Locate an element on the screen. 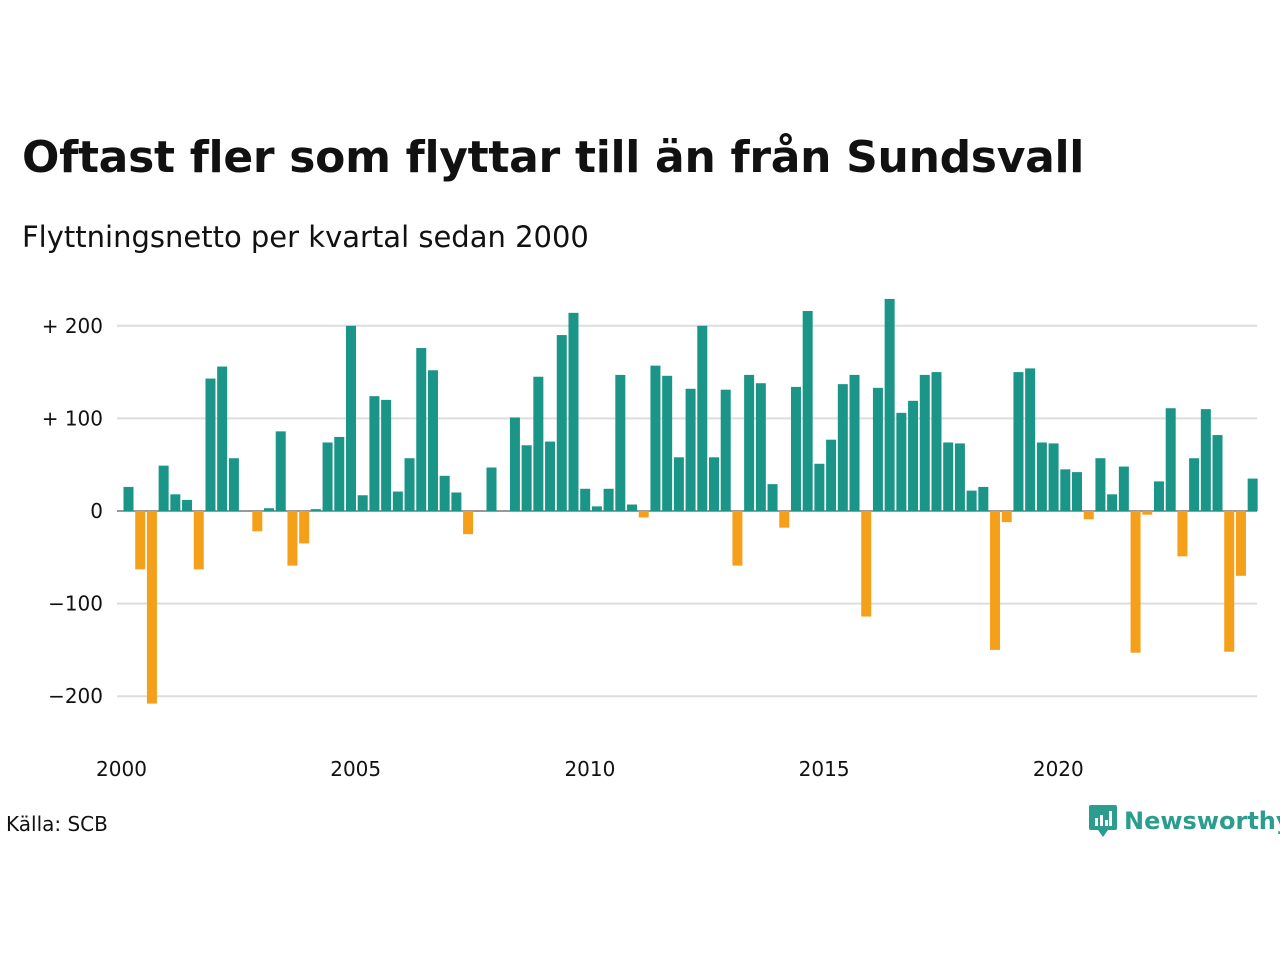 The image size is (1280, 960). y-tick-label: −100 is located at coordinates (75, 604).